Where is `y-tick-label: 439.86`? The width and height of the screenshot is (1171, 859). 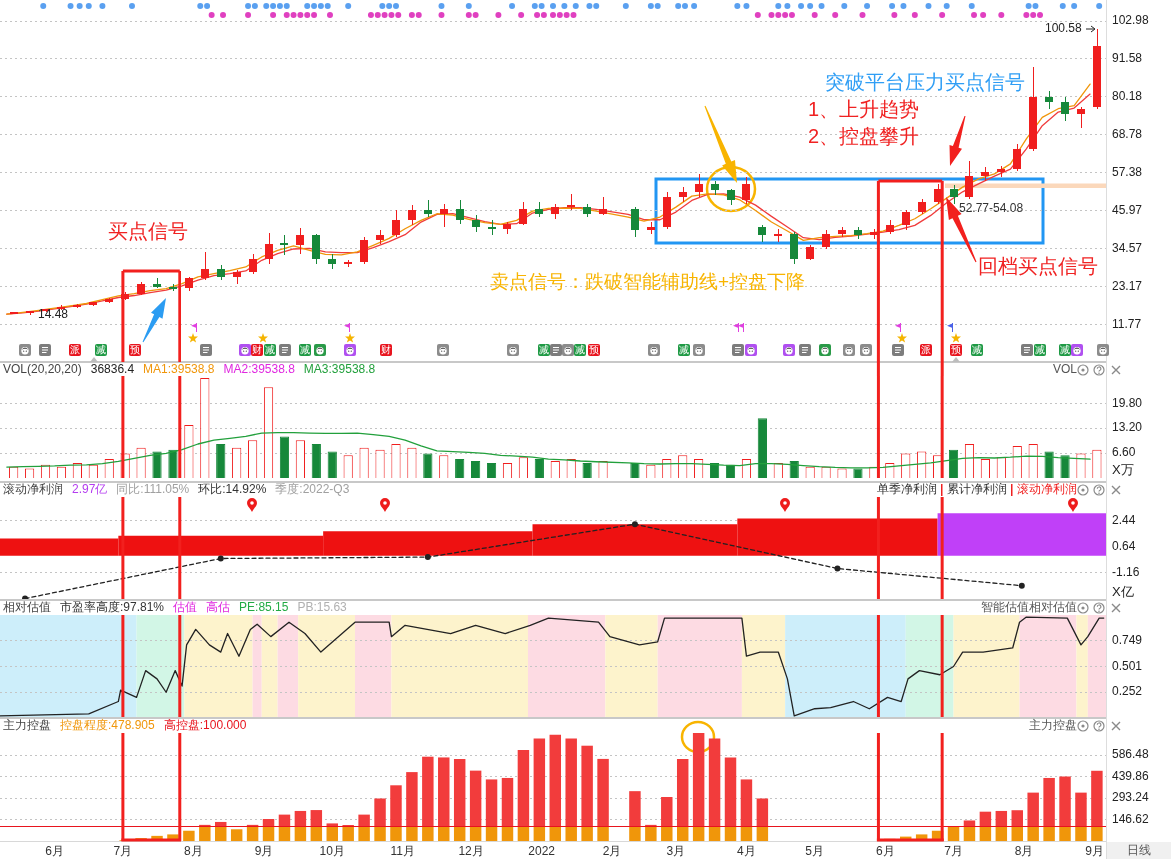 y-tick-label: 439.86 is located at coordinates (1131, 775).